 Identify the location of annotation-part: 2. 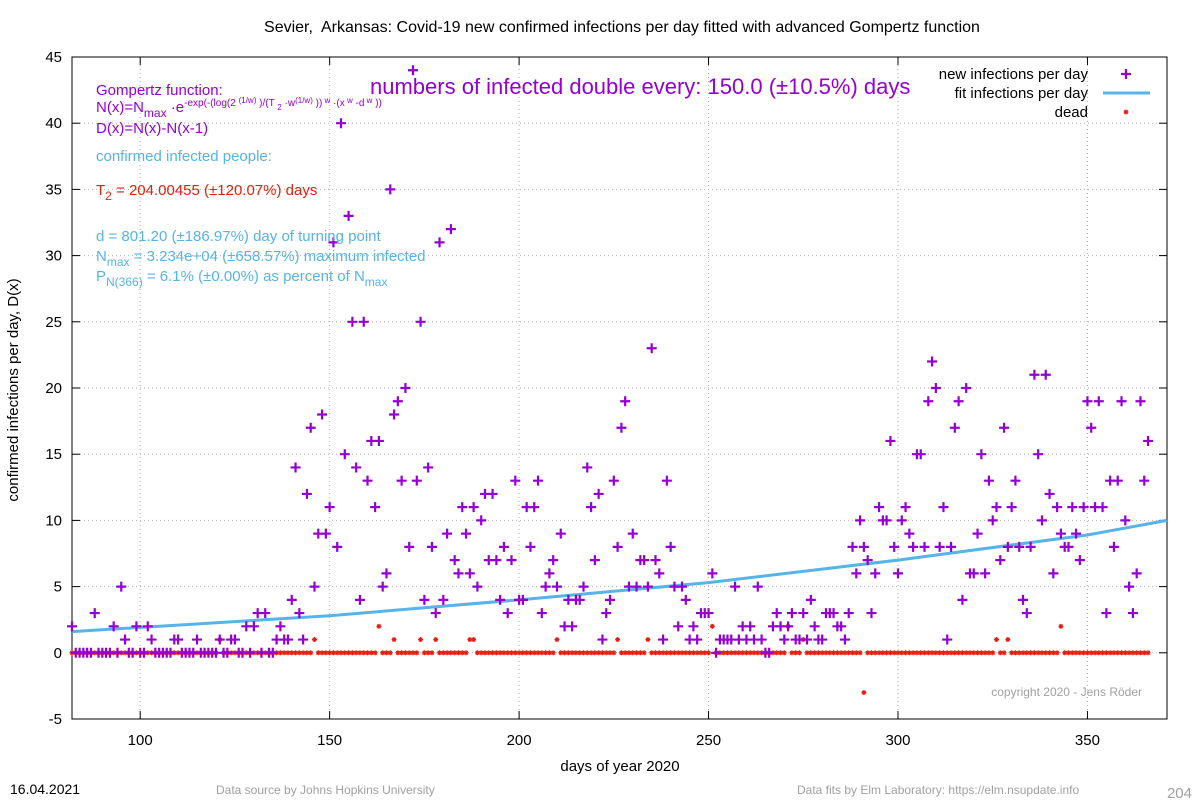
(279, 107).